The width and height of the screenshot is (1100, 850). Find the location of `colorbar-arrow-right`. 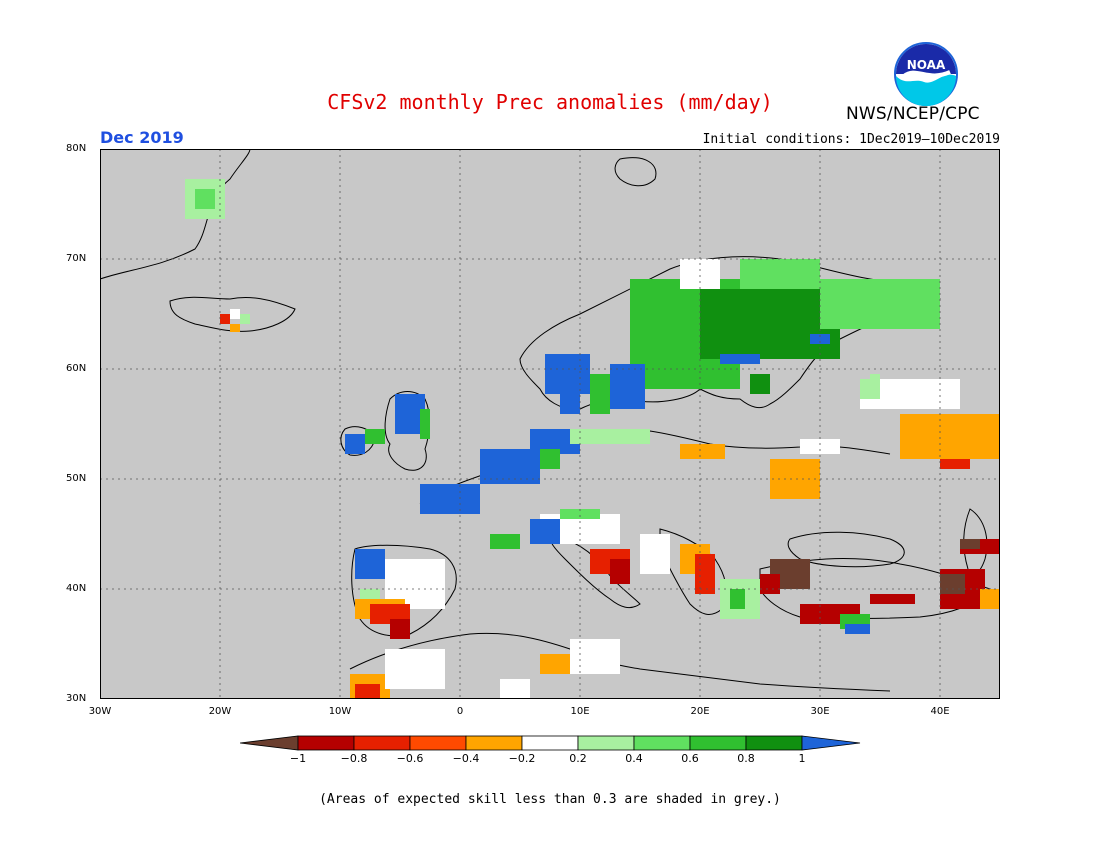

colorbar-arrow-right is located at coordinates (831, 743).